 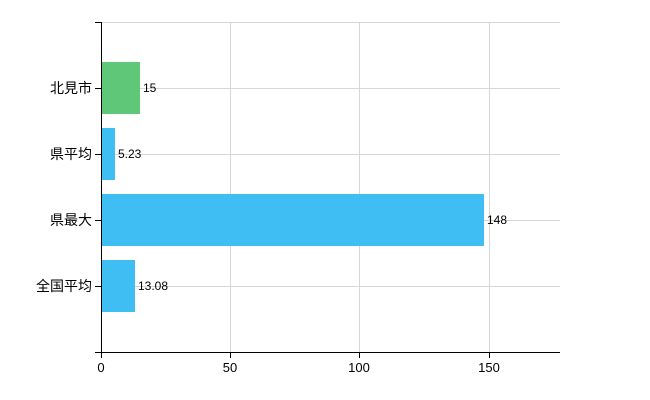 I want to click on category-label: 県平均, so click(x=71, y=154).